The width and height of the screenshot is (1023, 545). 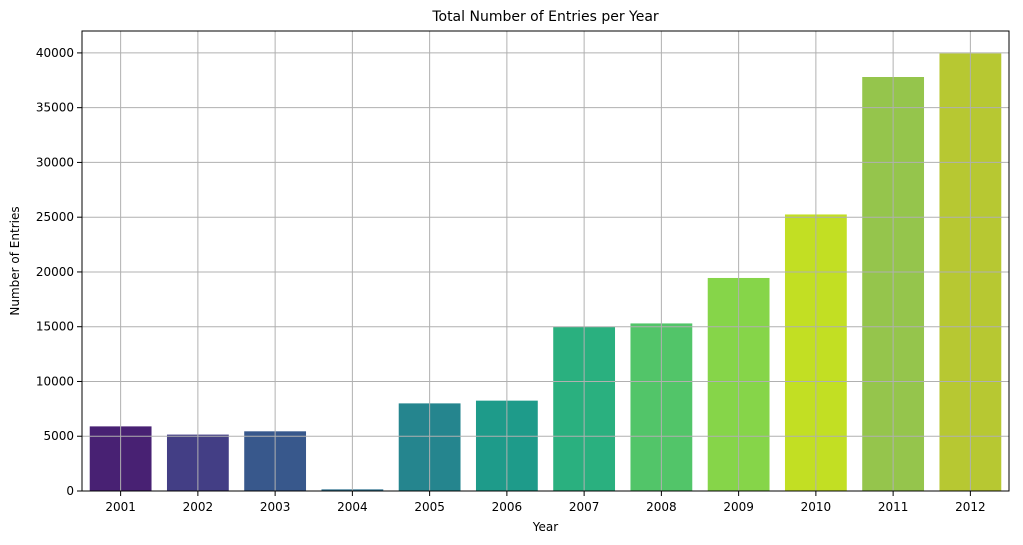 I want to click on x-tick-label: 2004, so click(x=352, y=507).